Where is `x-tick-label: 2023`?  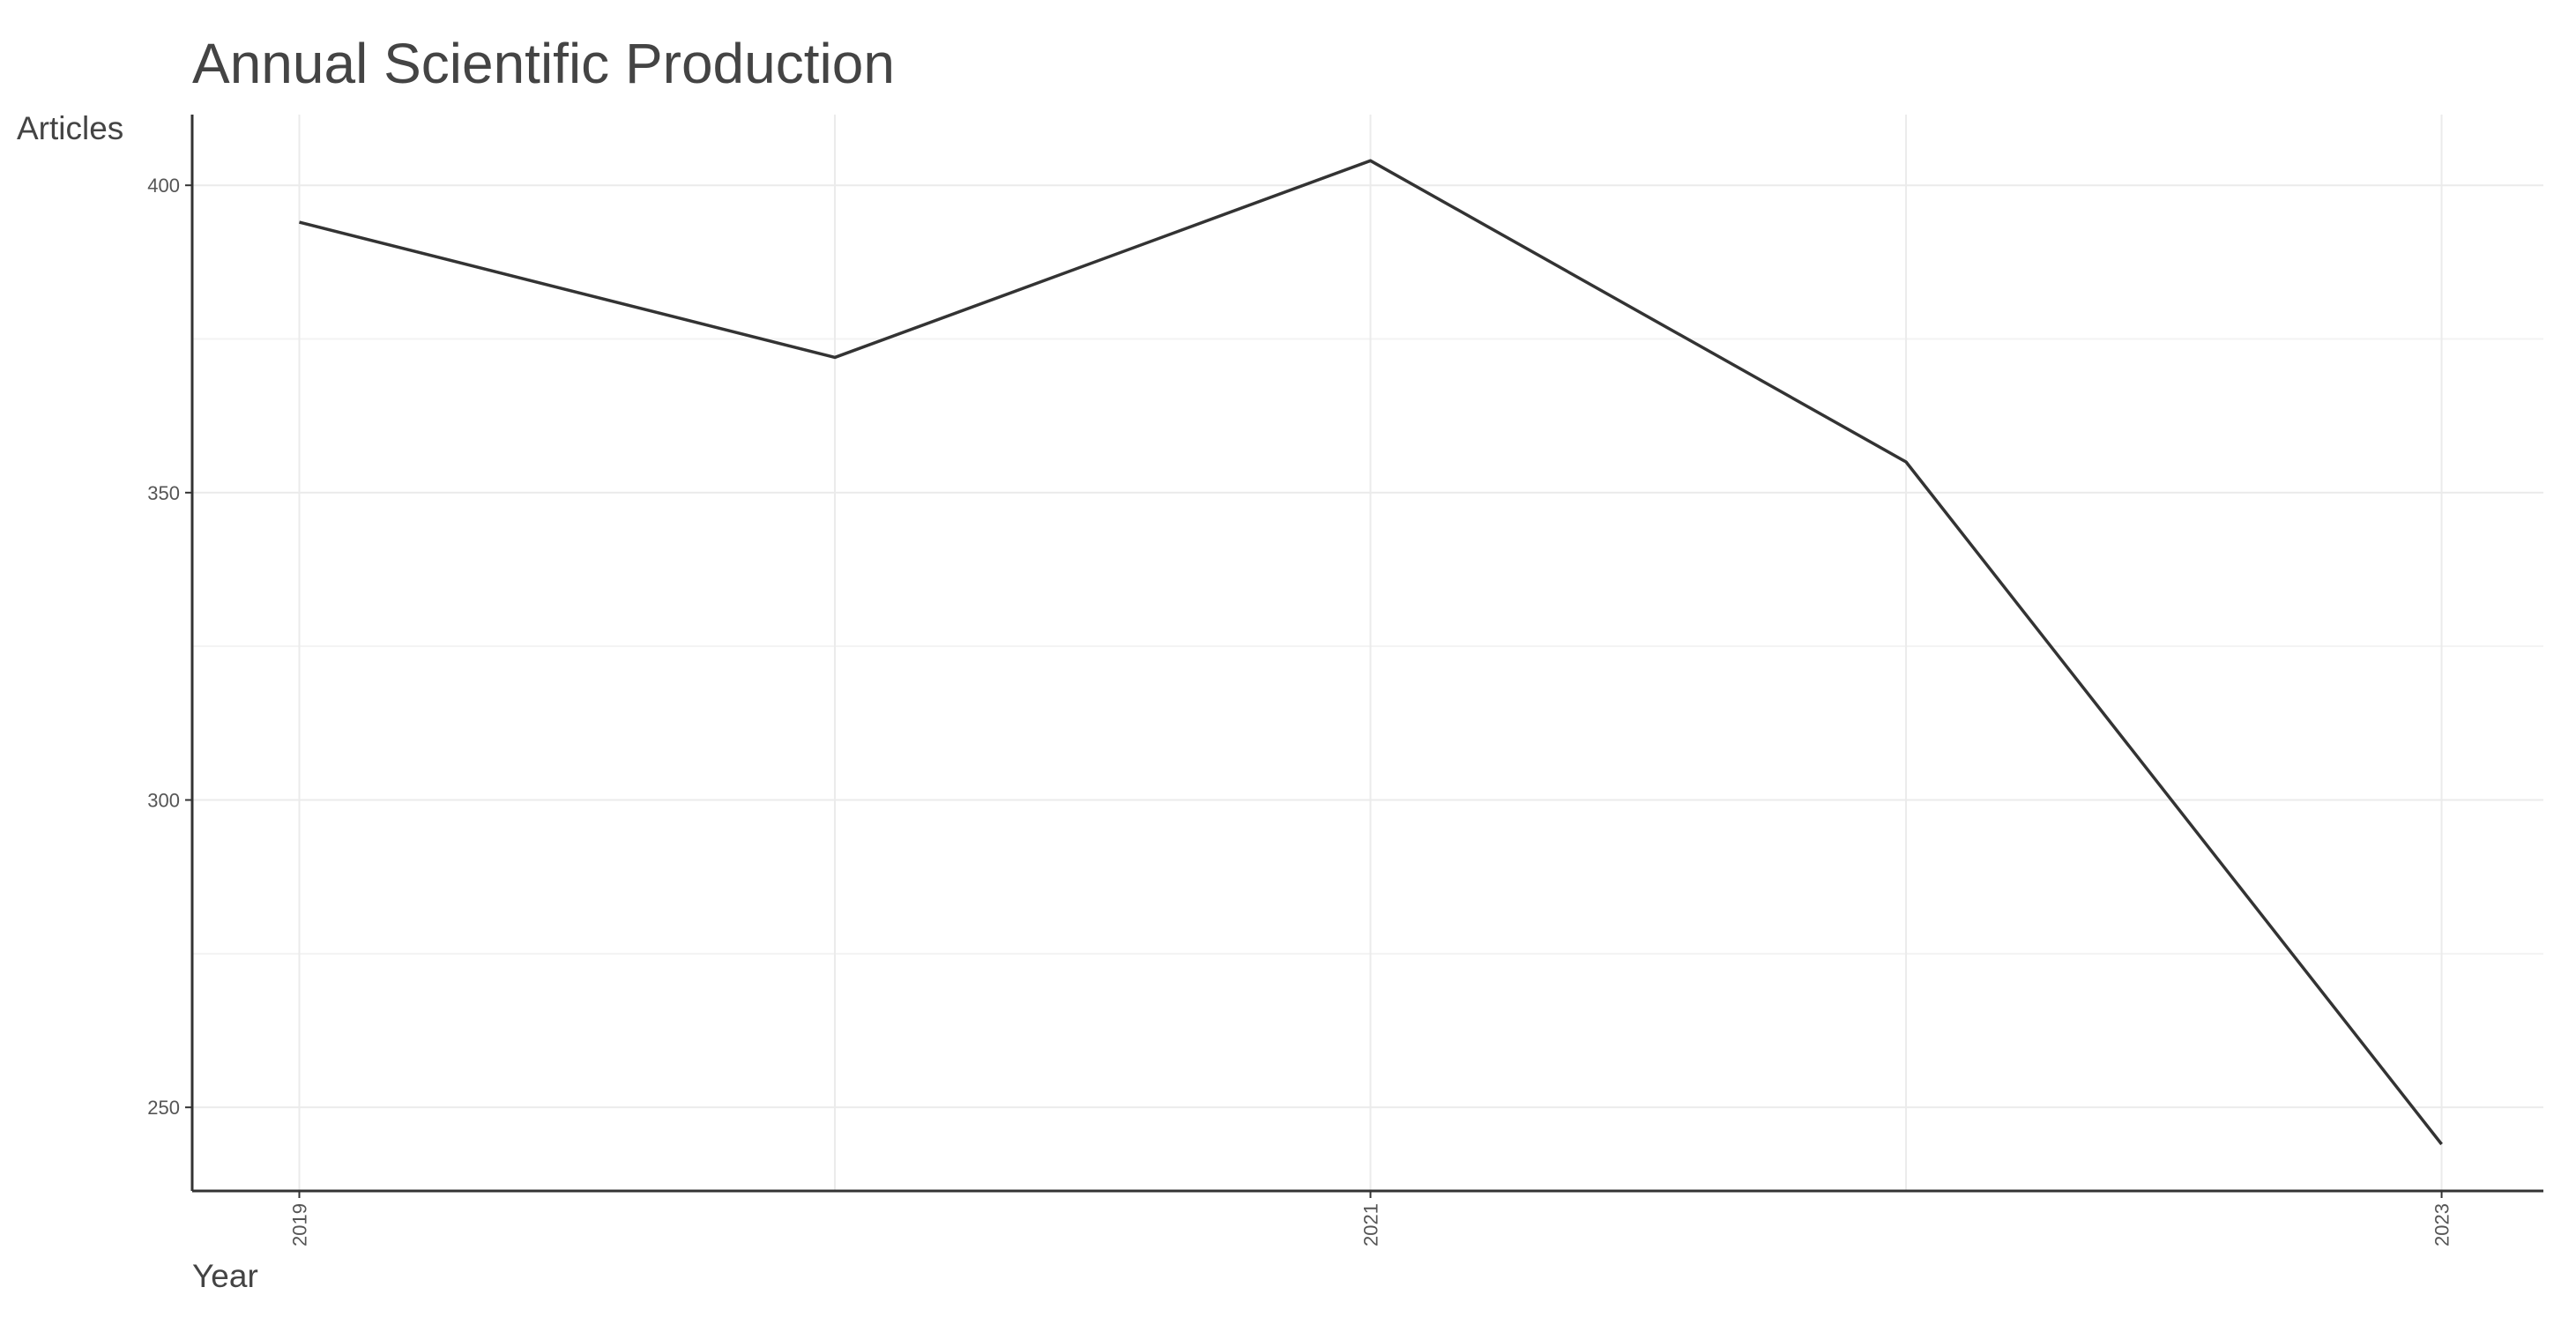
x-tick-label: 2023 is located at coordinates (2442, 1224).